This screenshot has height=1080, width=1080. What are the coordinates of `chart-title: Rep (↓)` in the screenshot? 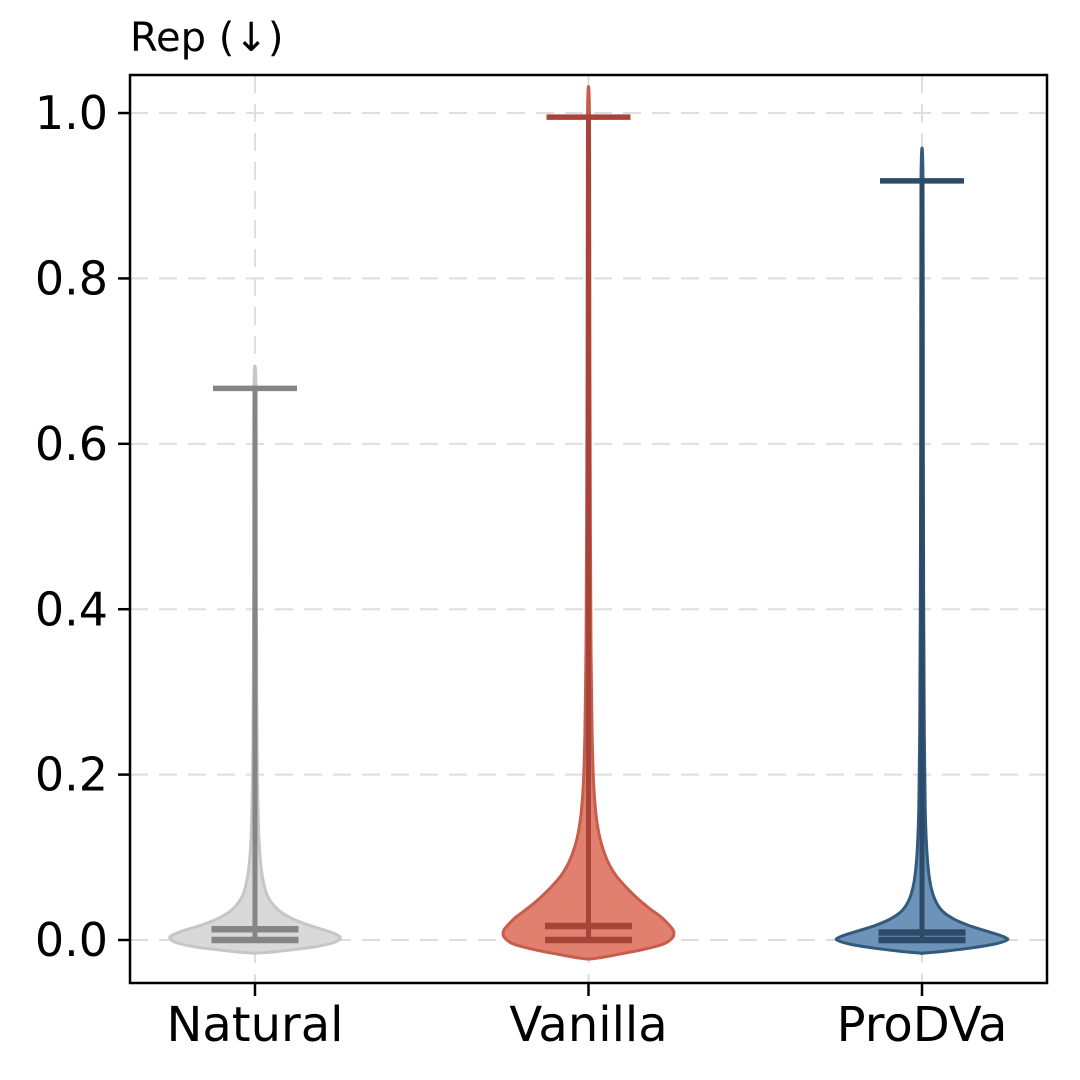 It's located at (207, 38).